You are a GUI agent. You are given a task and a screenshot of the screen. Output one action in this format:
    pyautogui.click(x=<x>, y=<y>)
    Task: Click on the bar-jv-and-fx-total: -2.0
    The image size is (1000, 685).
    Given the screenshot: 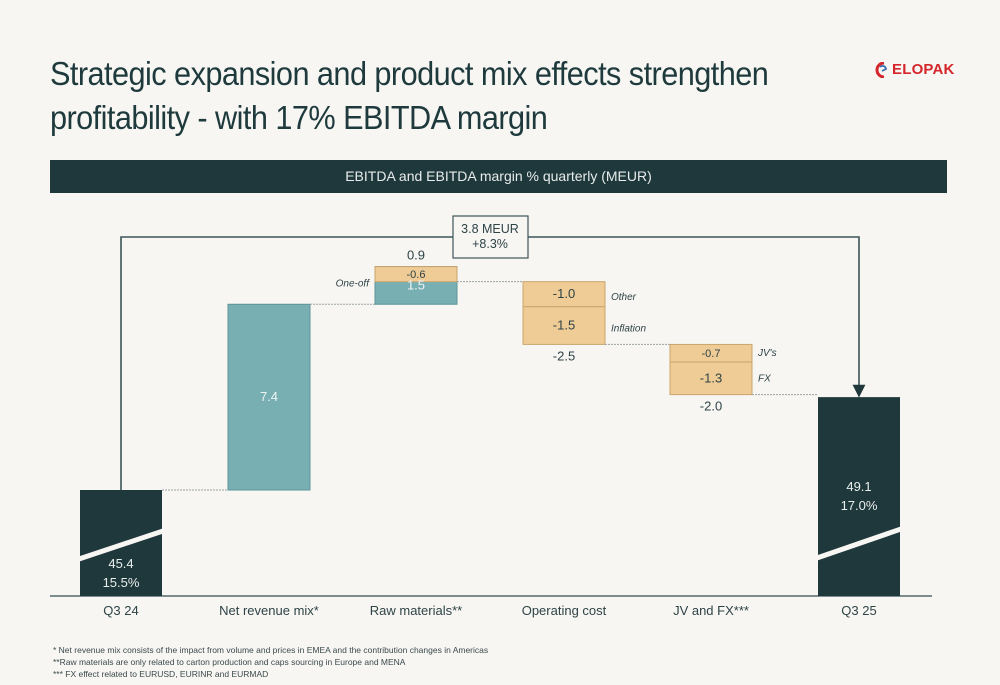 What is the action you would take?
    pyautogui.click(x=711, y=406)
    